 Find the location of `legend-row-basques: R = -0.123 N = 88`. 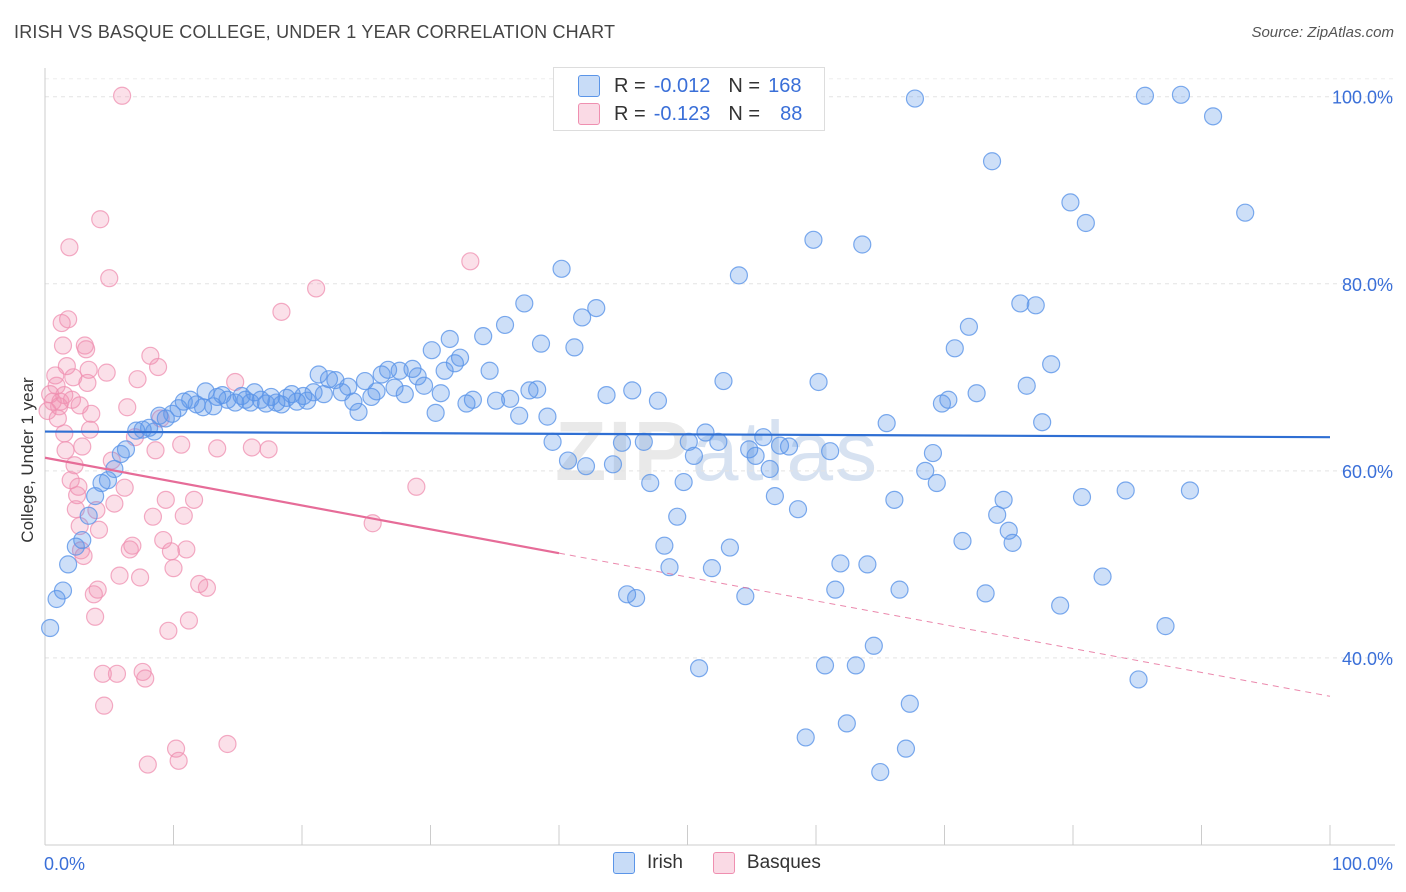

legend-row-basques: R = -0.123 N = 88 is located at coordinates (678, 114).